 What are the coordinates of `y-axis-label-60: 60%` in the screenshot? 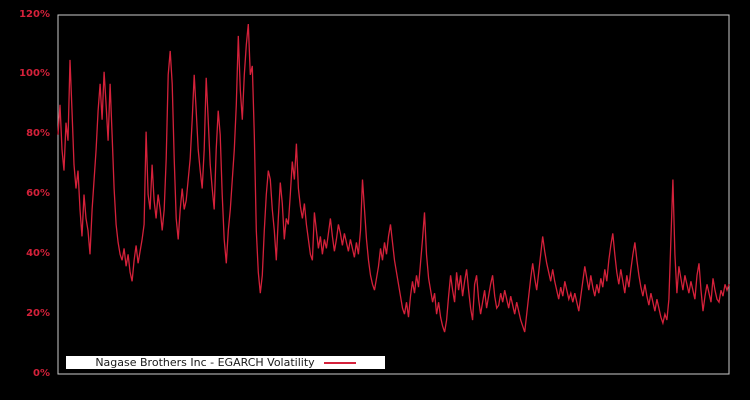 It's located at (38, 193).